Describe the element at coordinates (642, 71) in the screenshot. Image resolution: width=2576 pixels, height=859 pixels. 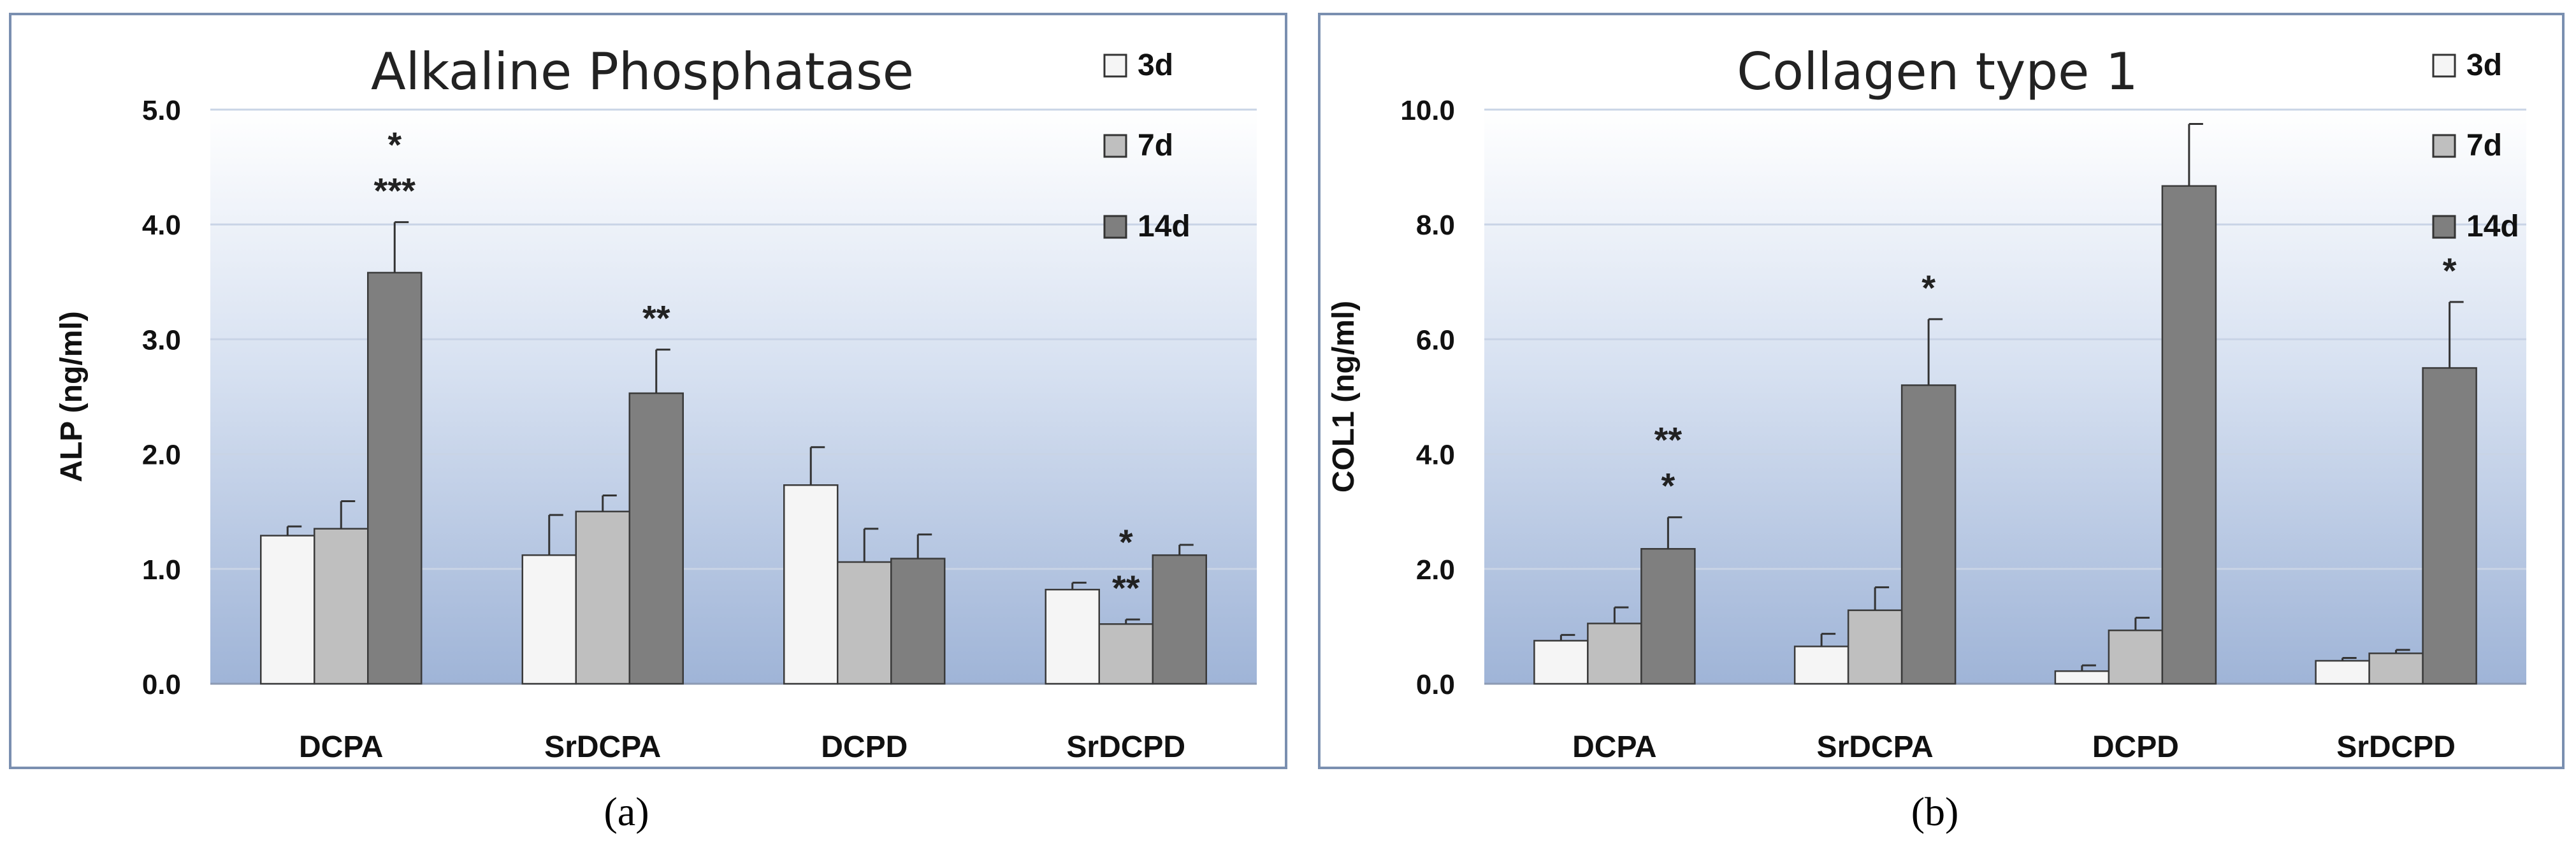
I see `chart-title: Alkaline Phosphatase` at that location.